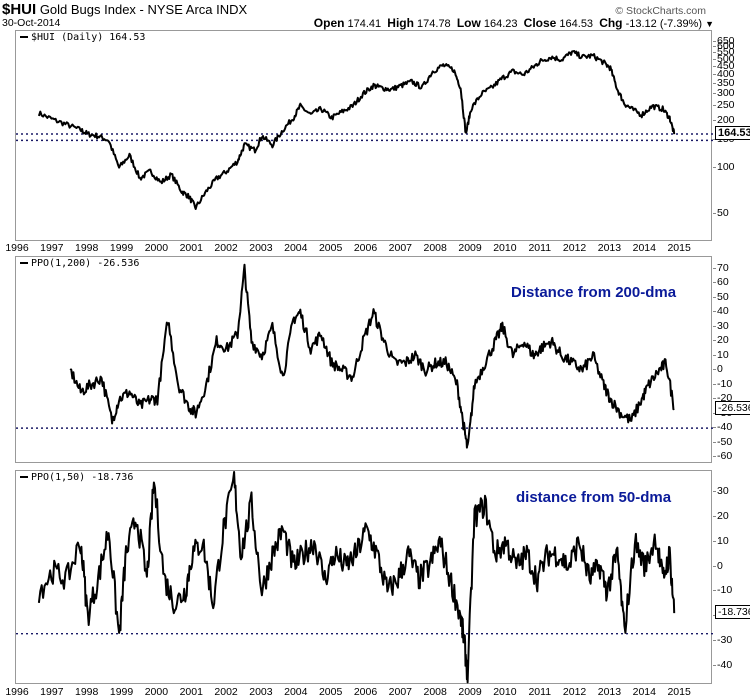  What do you see at coordinates (722, 456) in the screenshot?
I see `y-tick-label: -60` at bounding box center [722, 456].